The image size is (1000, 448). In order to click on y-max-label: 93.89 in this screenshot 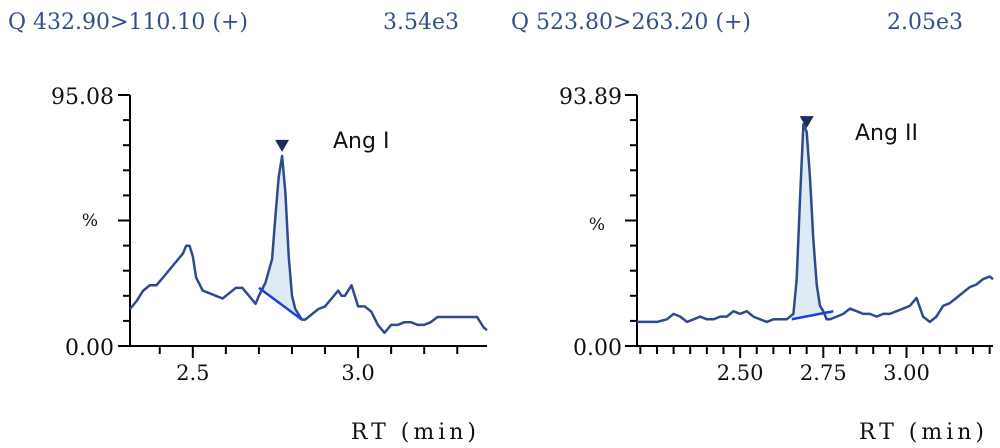, I will do `click(590, 97)`.